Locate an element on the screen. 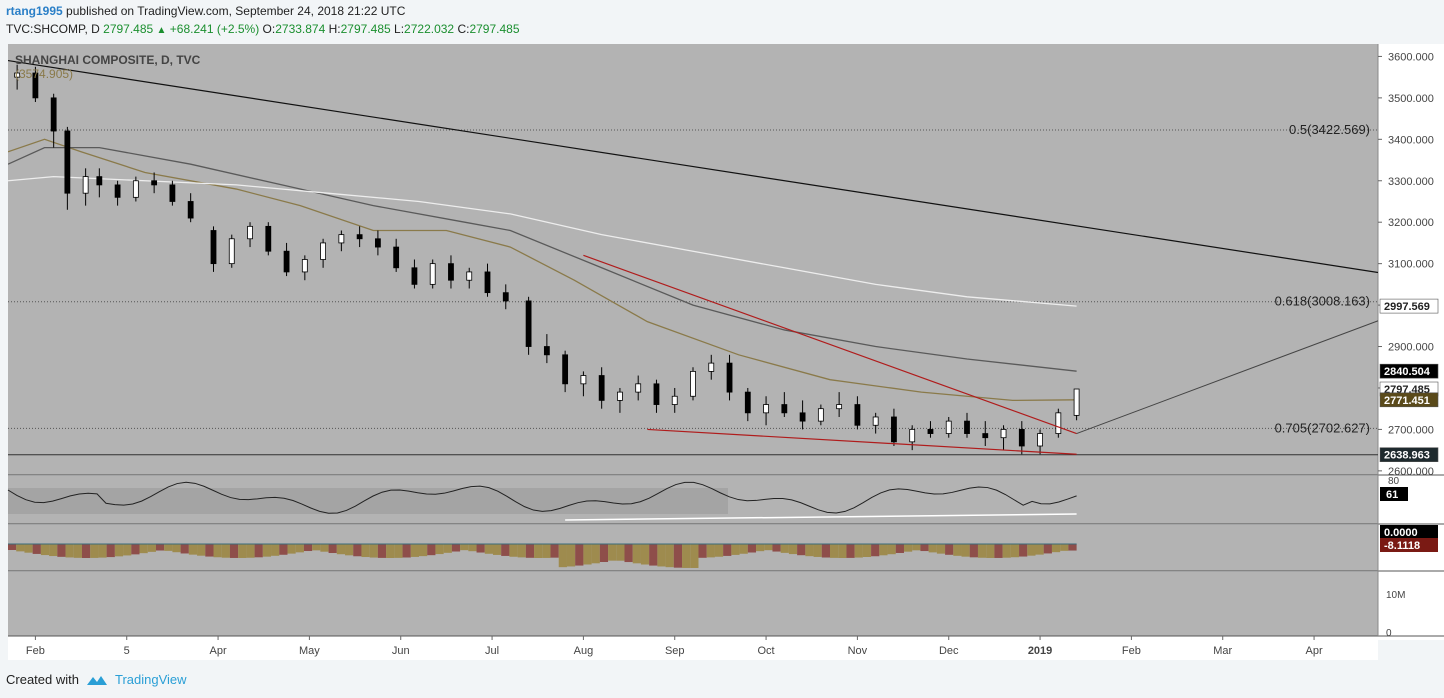  high-value: 2797.485 is located at coordinates (365, 29).